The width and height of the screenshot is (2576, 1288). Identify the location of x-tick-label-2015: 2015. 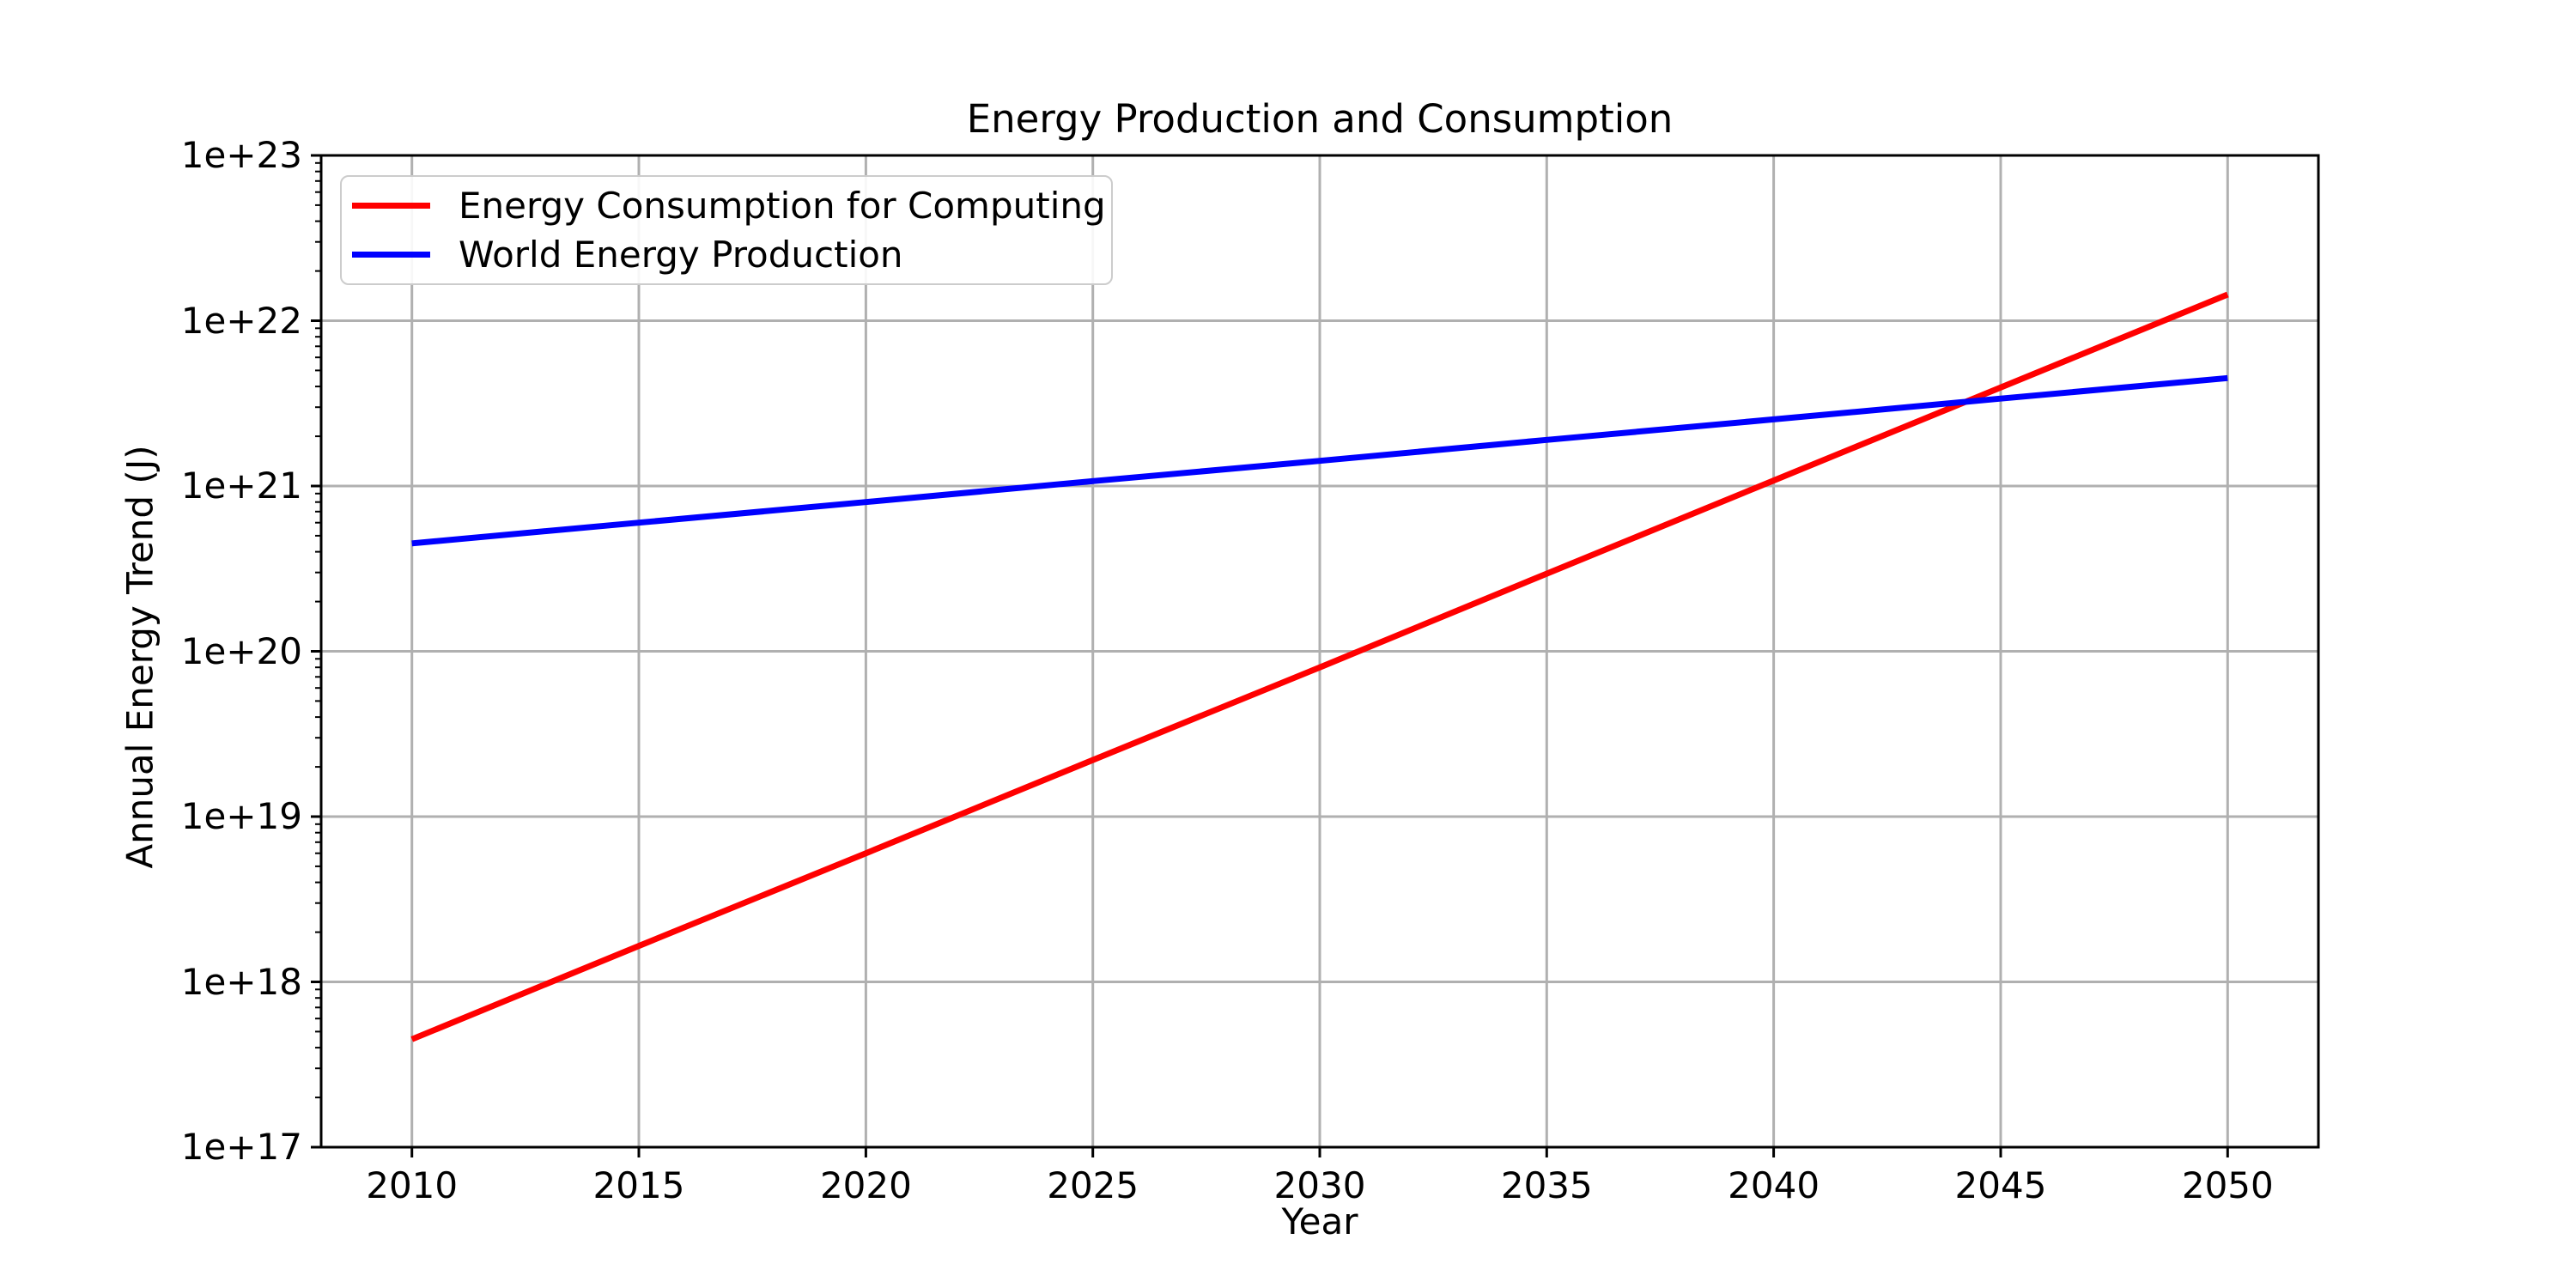
(638, 1185).